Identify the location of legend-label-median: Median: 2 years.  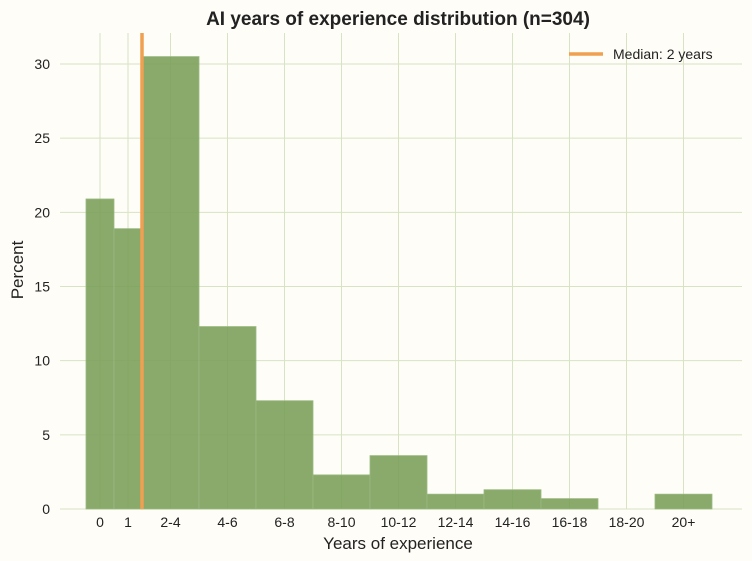
(663, 54).